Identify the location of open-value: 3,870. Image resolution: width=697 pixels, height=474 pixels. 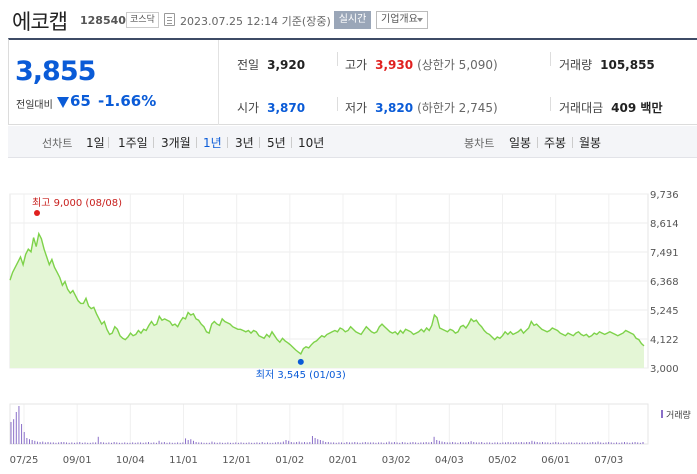
(286, 108).